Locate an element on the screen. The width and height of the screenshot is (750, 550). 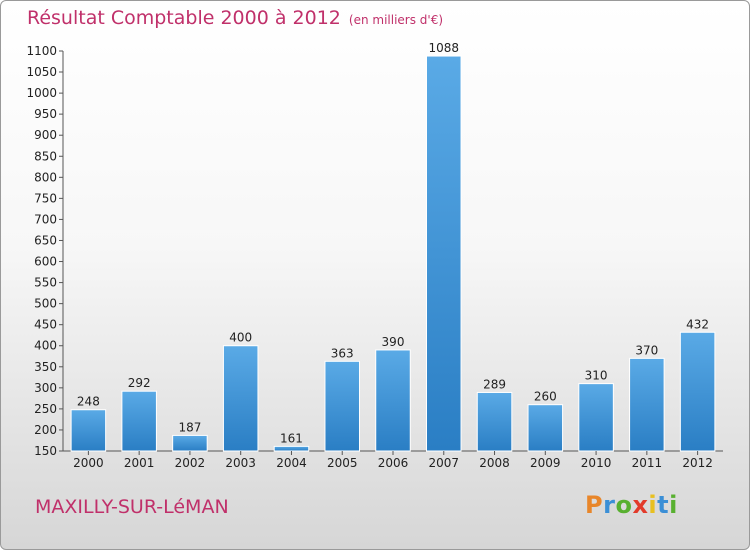
y-tick-label: 150 is located at coordinates (45, 451).